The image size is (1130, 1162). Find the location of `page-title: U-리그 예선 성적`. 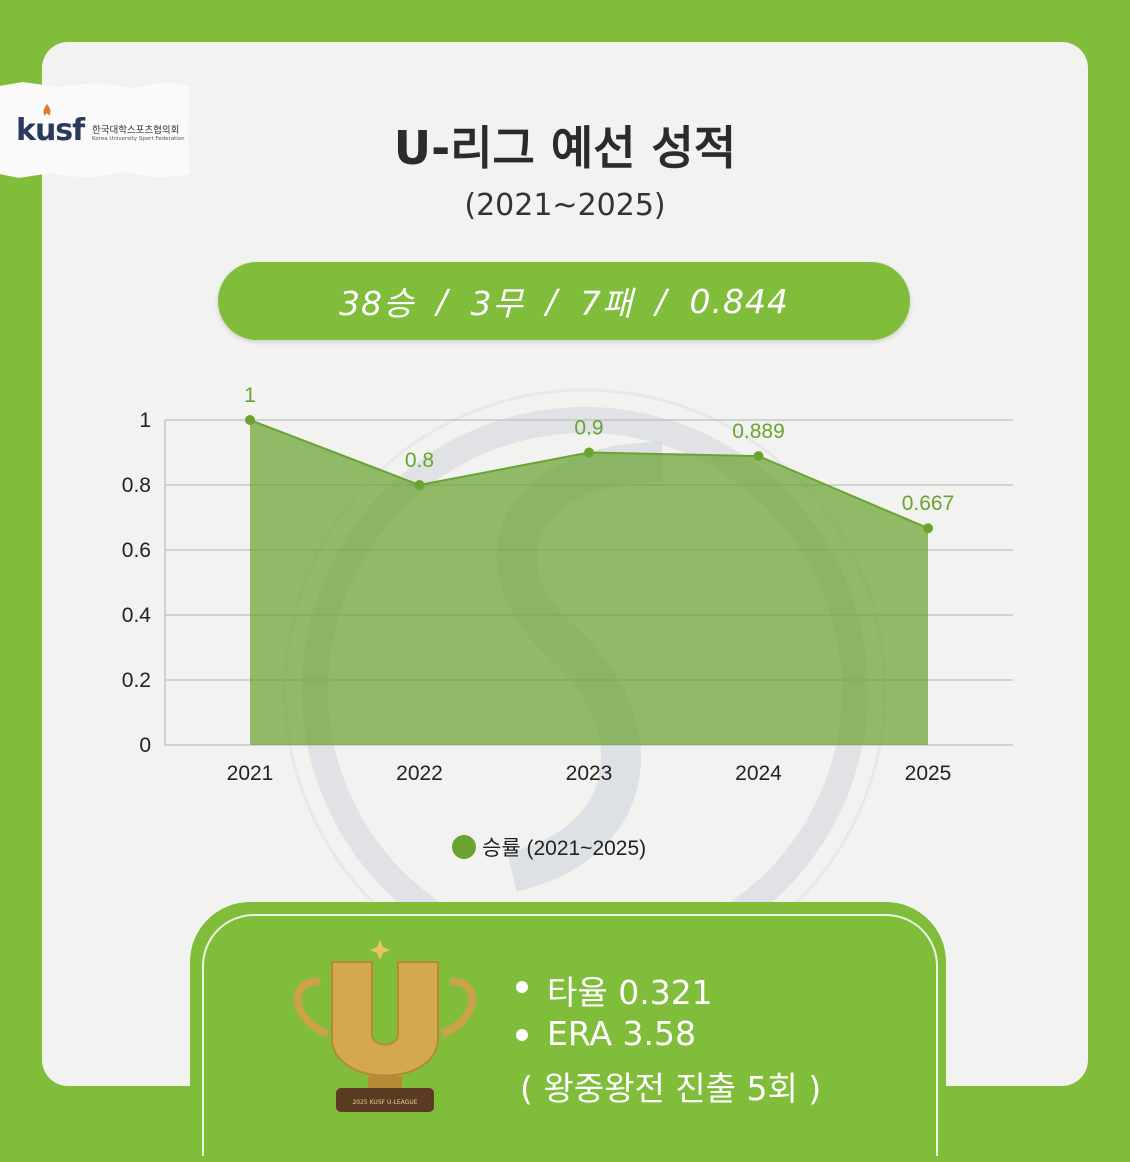

page-title: U-리그 예선 성적 is located at coordinates (565, 148).